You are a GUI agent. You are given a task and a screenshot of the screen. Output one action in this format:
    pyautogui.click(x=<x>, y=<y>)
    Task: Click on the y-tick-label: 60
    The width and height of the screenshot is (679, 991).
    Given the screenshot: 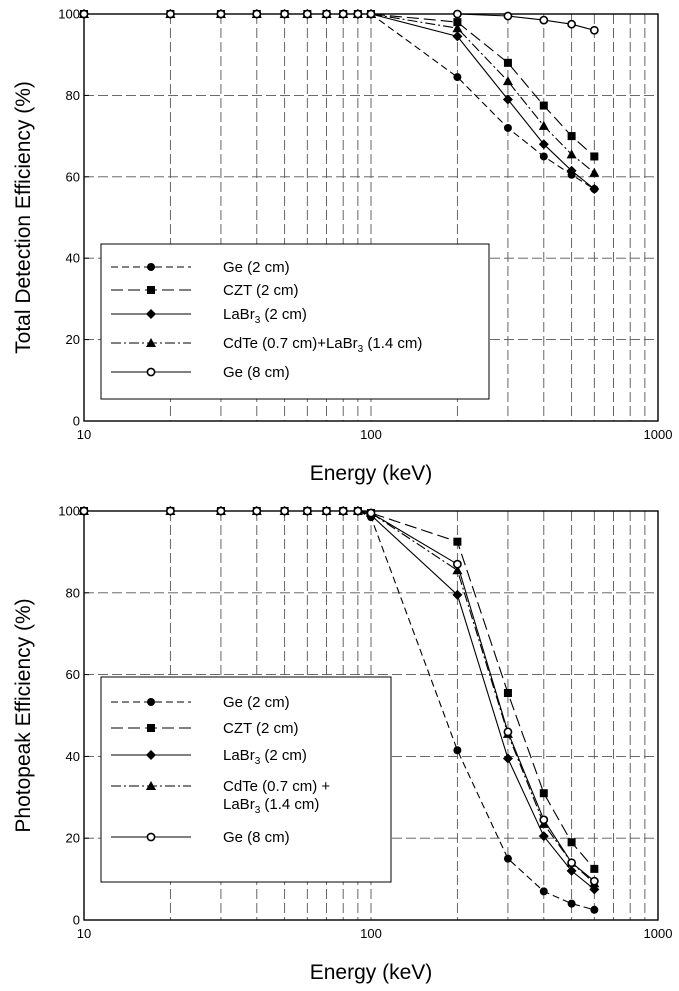 What is the action you would take?
    pyautogui.click(x=73, y=176)
    